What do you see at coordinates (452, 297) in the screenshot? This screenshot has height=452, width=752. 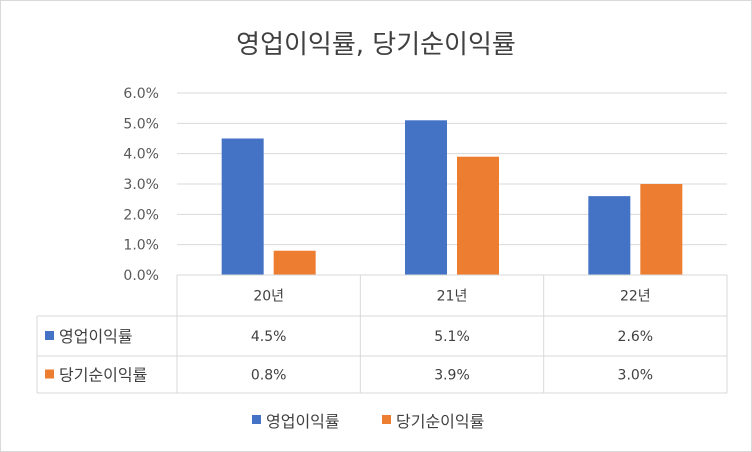 I see `x-category-label: 21년` at bounding box center [452, 297].